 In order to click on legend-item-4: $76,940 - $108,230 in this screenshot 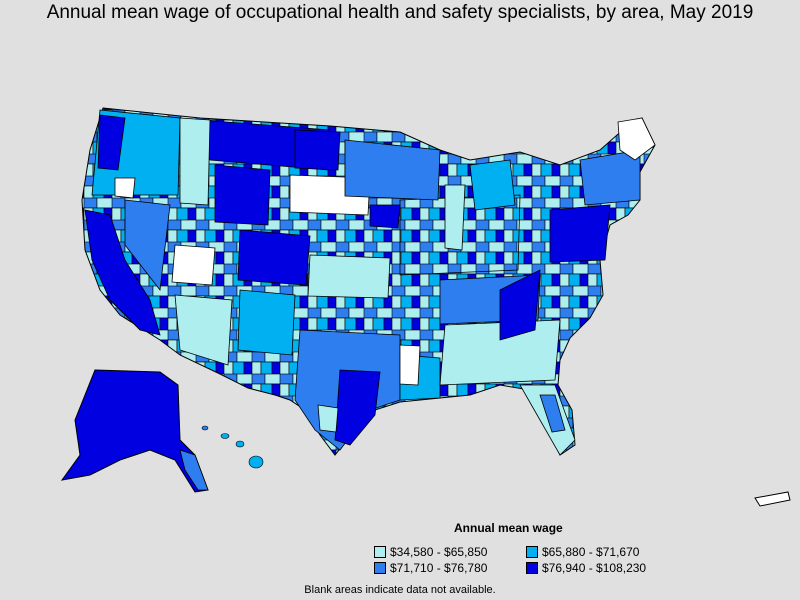, I will do `click(586, 568)`.